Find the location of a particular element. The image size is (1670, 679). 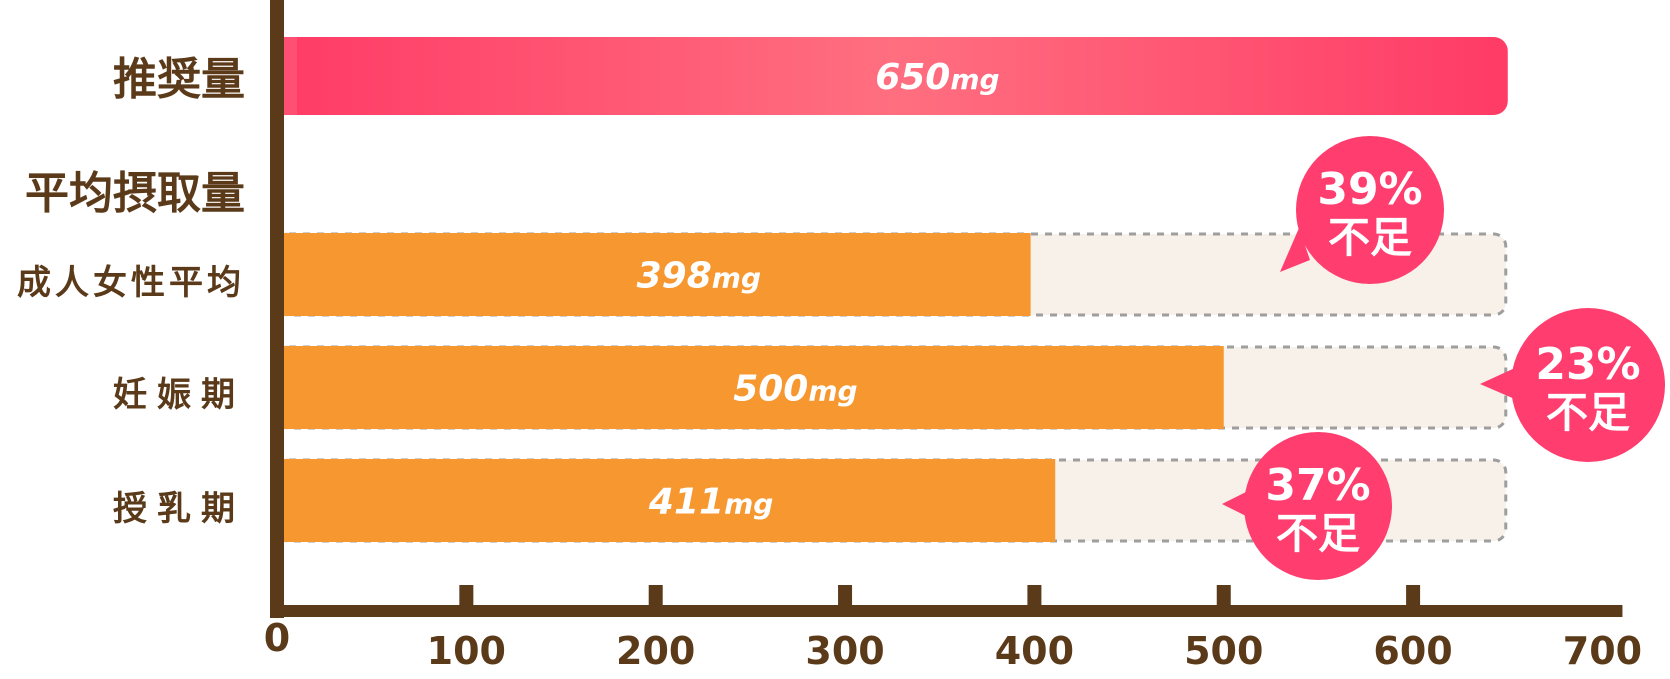

x-tick-label-0: 0 is located at coordinates (277, 638).